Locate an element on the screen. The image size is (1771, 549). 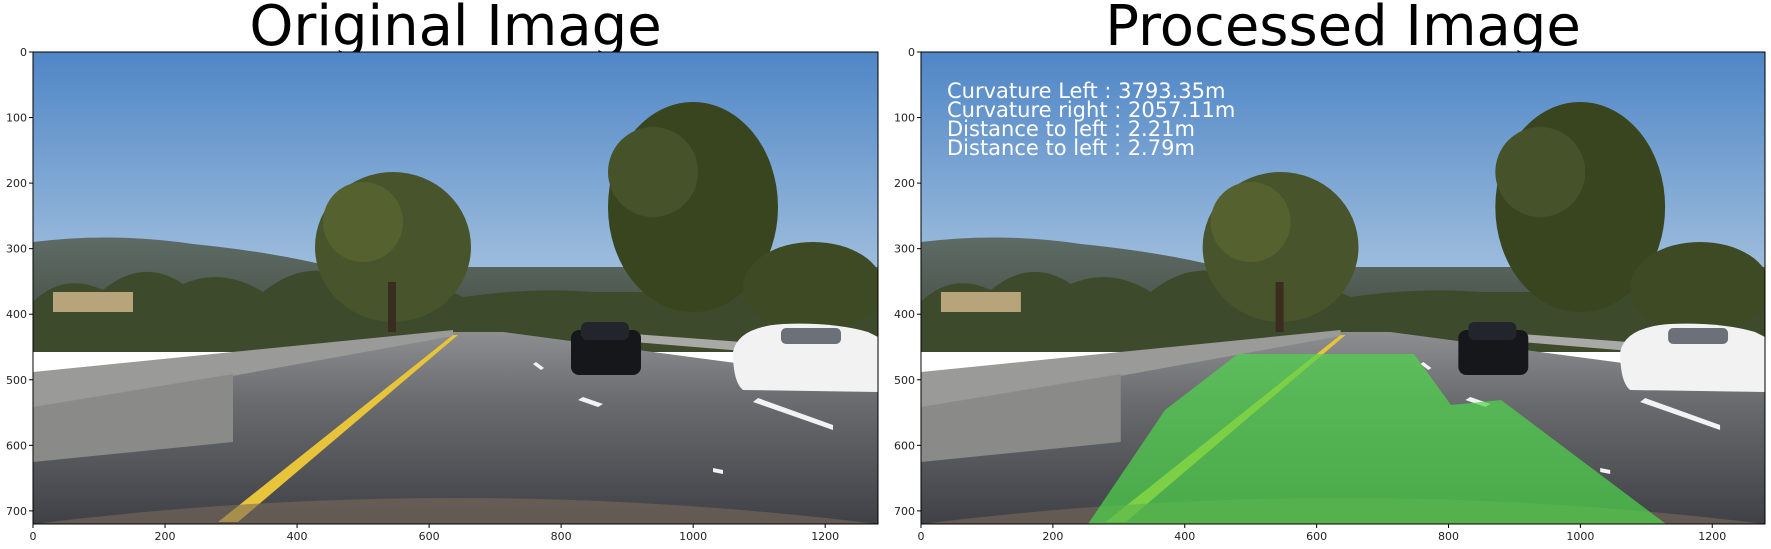
y-tick-label-original: 400 is located at coordinates (16, 314).